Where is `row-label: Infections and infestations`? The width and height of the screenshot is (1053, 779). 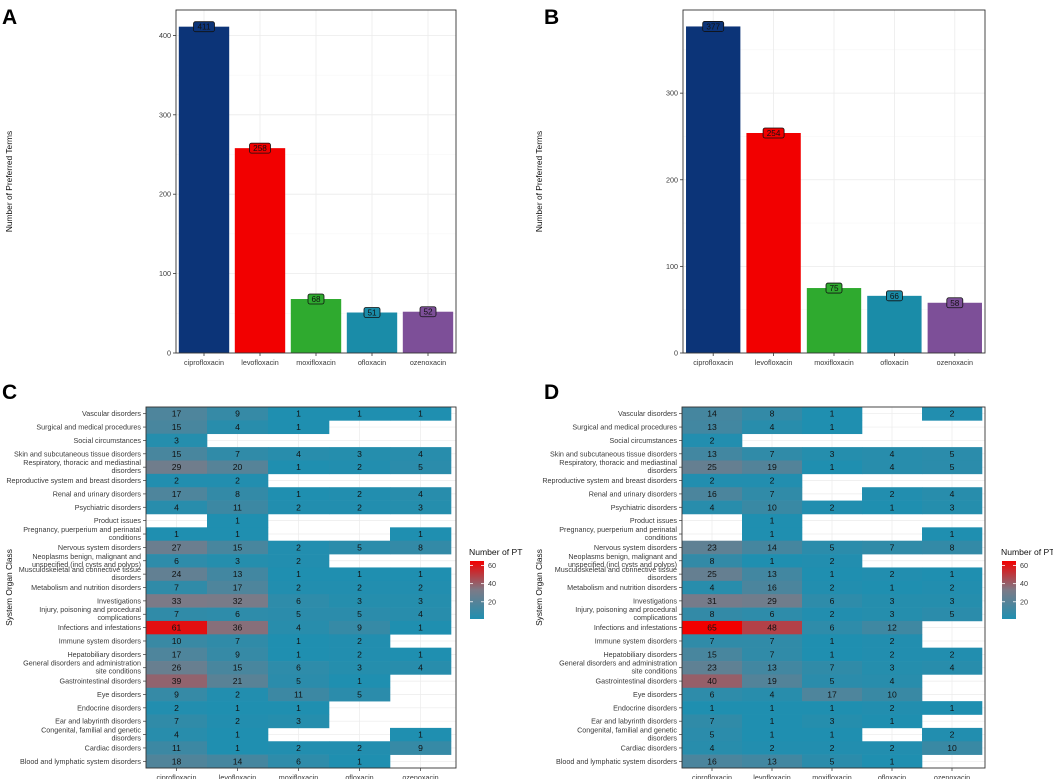
row-label: Infections and infestations is located at coordinates (636, 627).